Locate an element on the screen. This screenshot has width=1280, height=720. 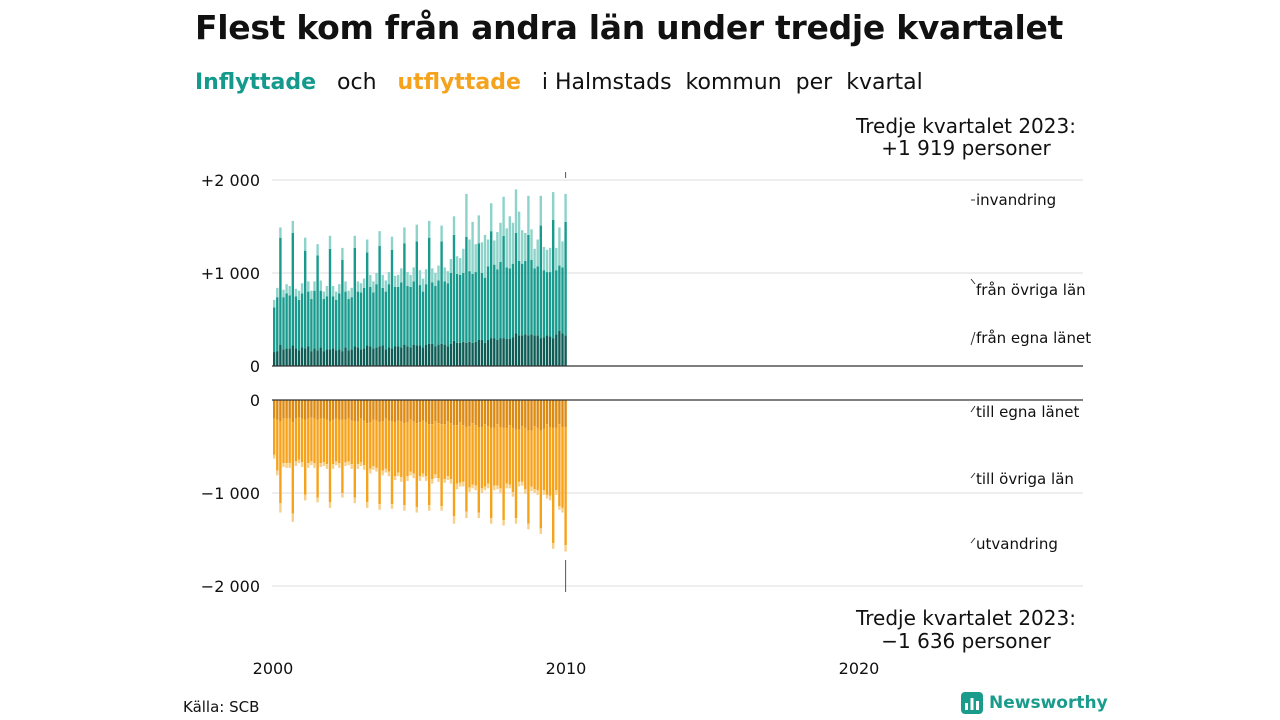
label-fran-ovriga-lan: från övriga län is located at coordinates (1031, 290).